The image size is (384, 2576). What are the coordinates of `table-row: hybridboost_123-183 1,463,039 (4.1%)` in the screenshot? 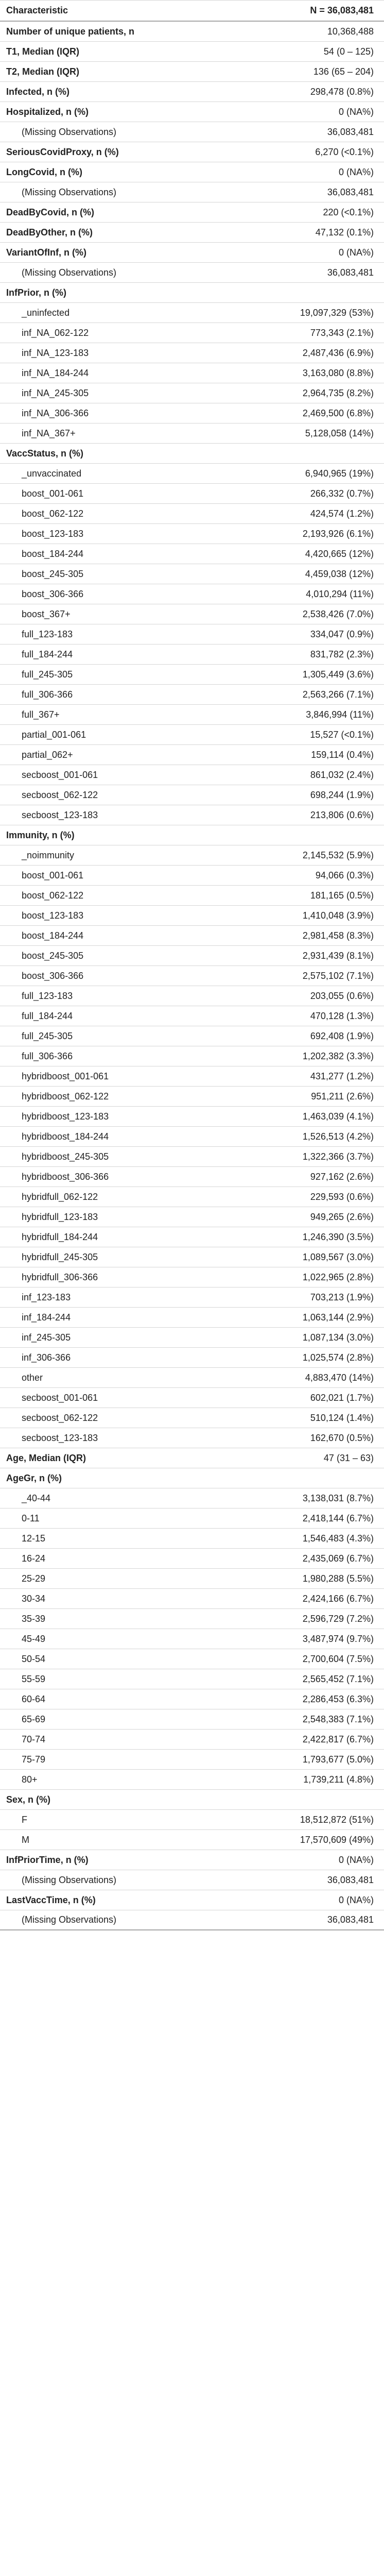 It's located at (192, 1117).